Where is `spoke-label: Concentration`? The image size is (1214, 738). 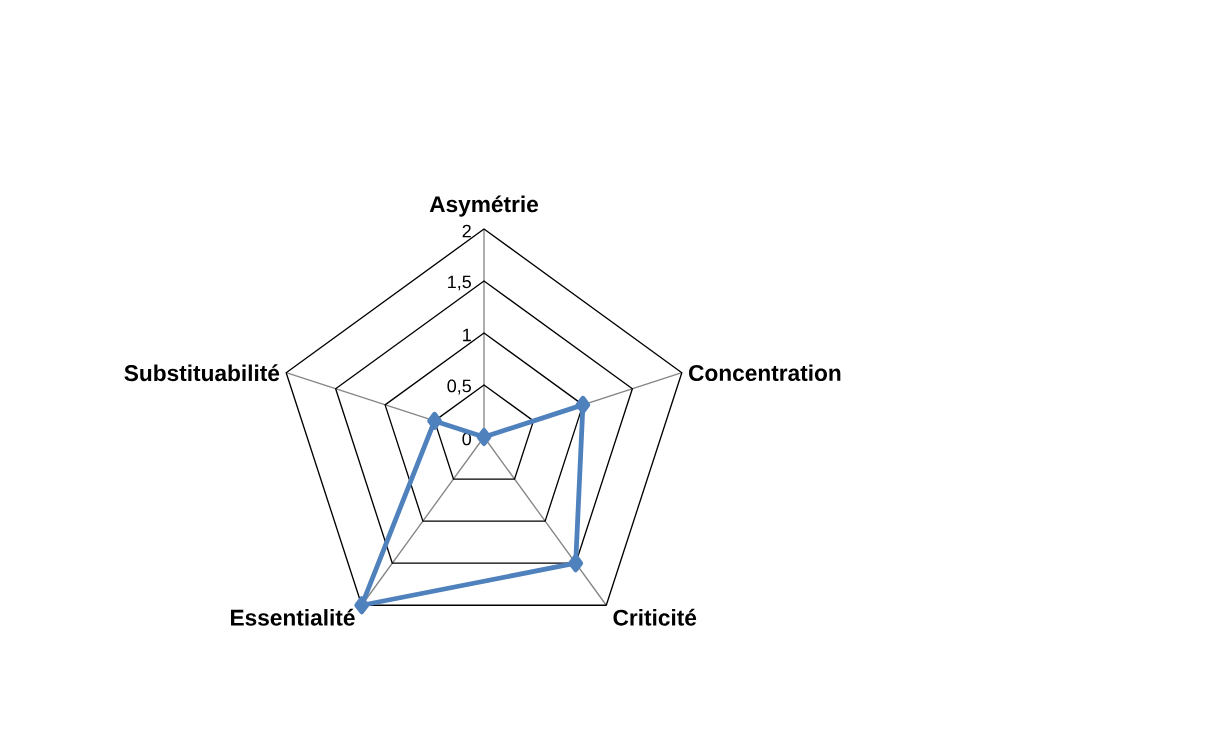 spoke-label: Concentration is located at coordinates (765, 373).